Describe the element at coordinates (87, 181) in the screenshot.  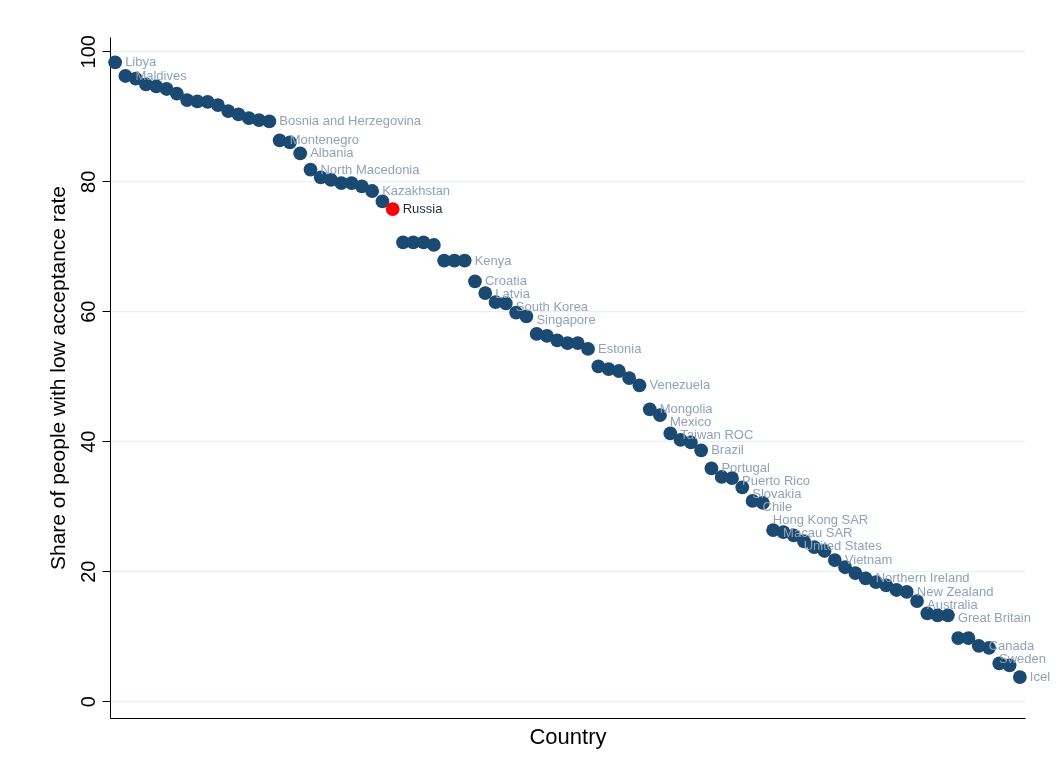
I see `y-tick-label: 80` at that location.